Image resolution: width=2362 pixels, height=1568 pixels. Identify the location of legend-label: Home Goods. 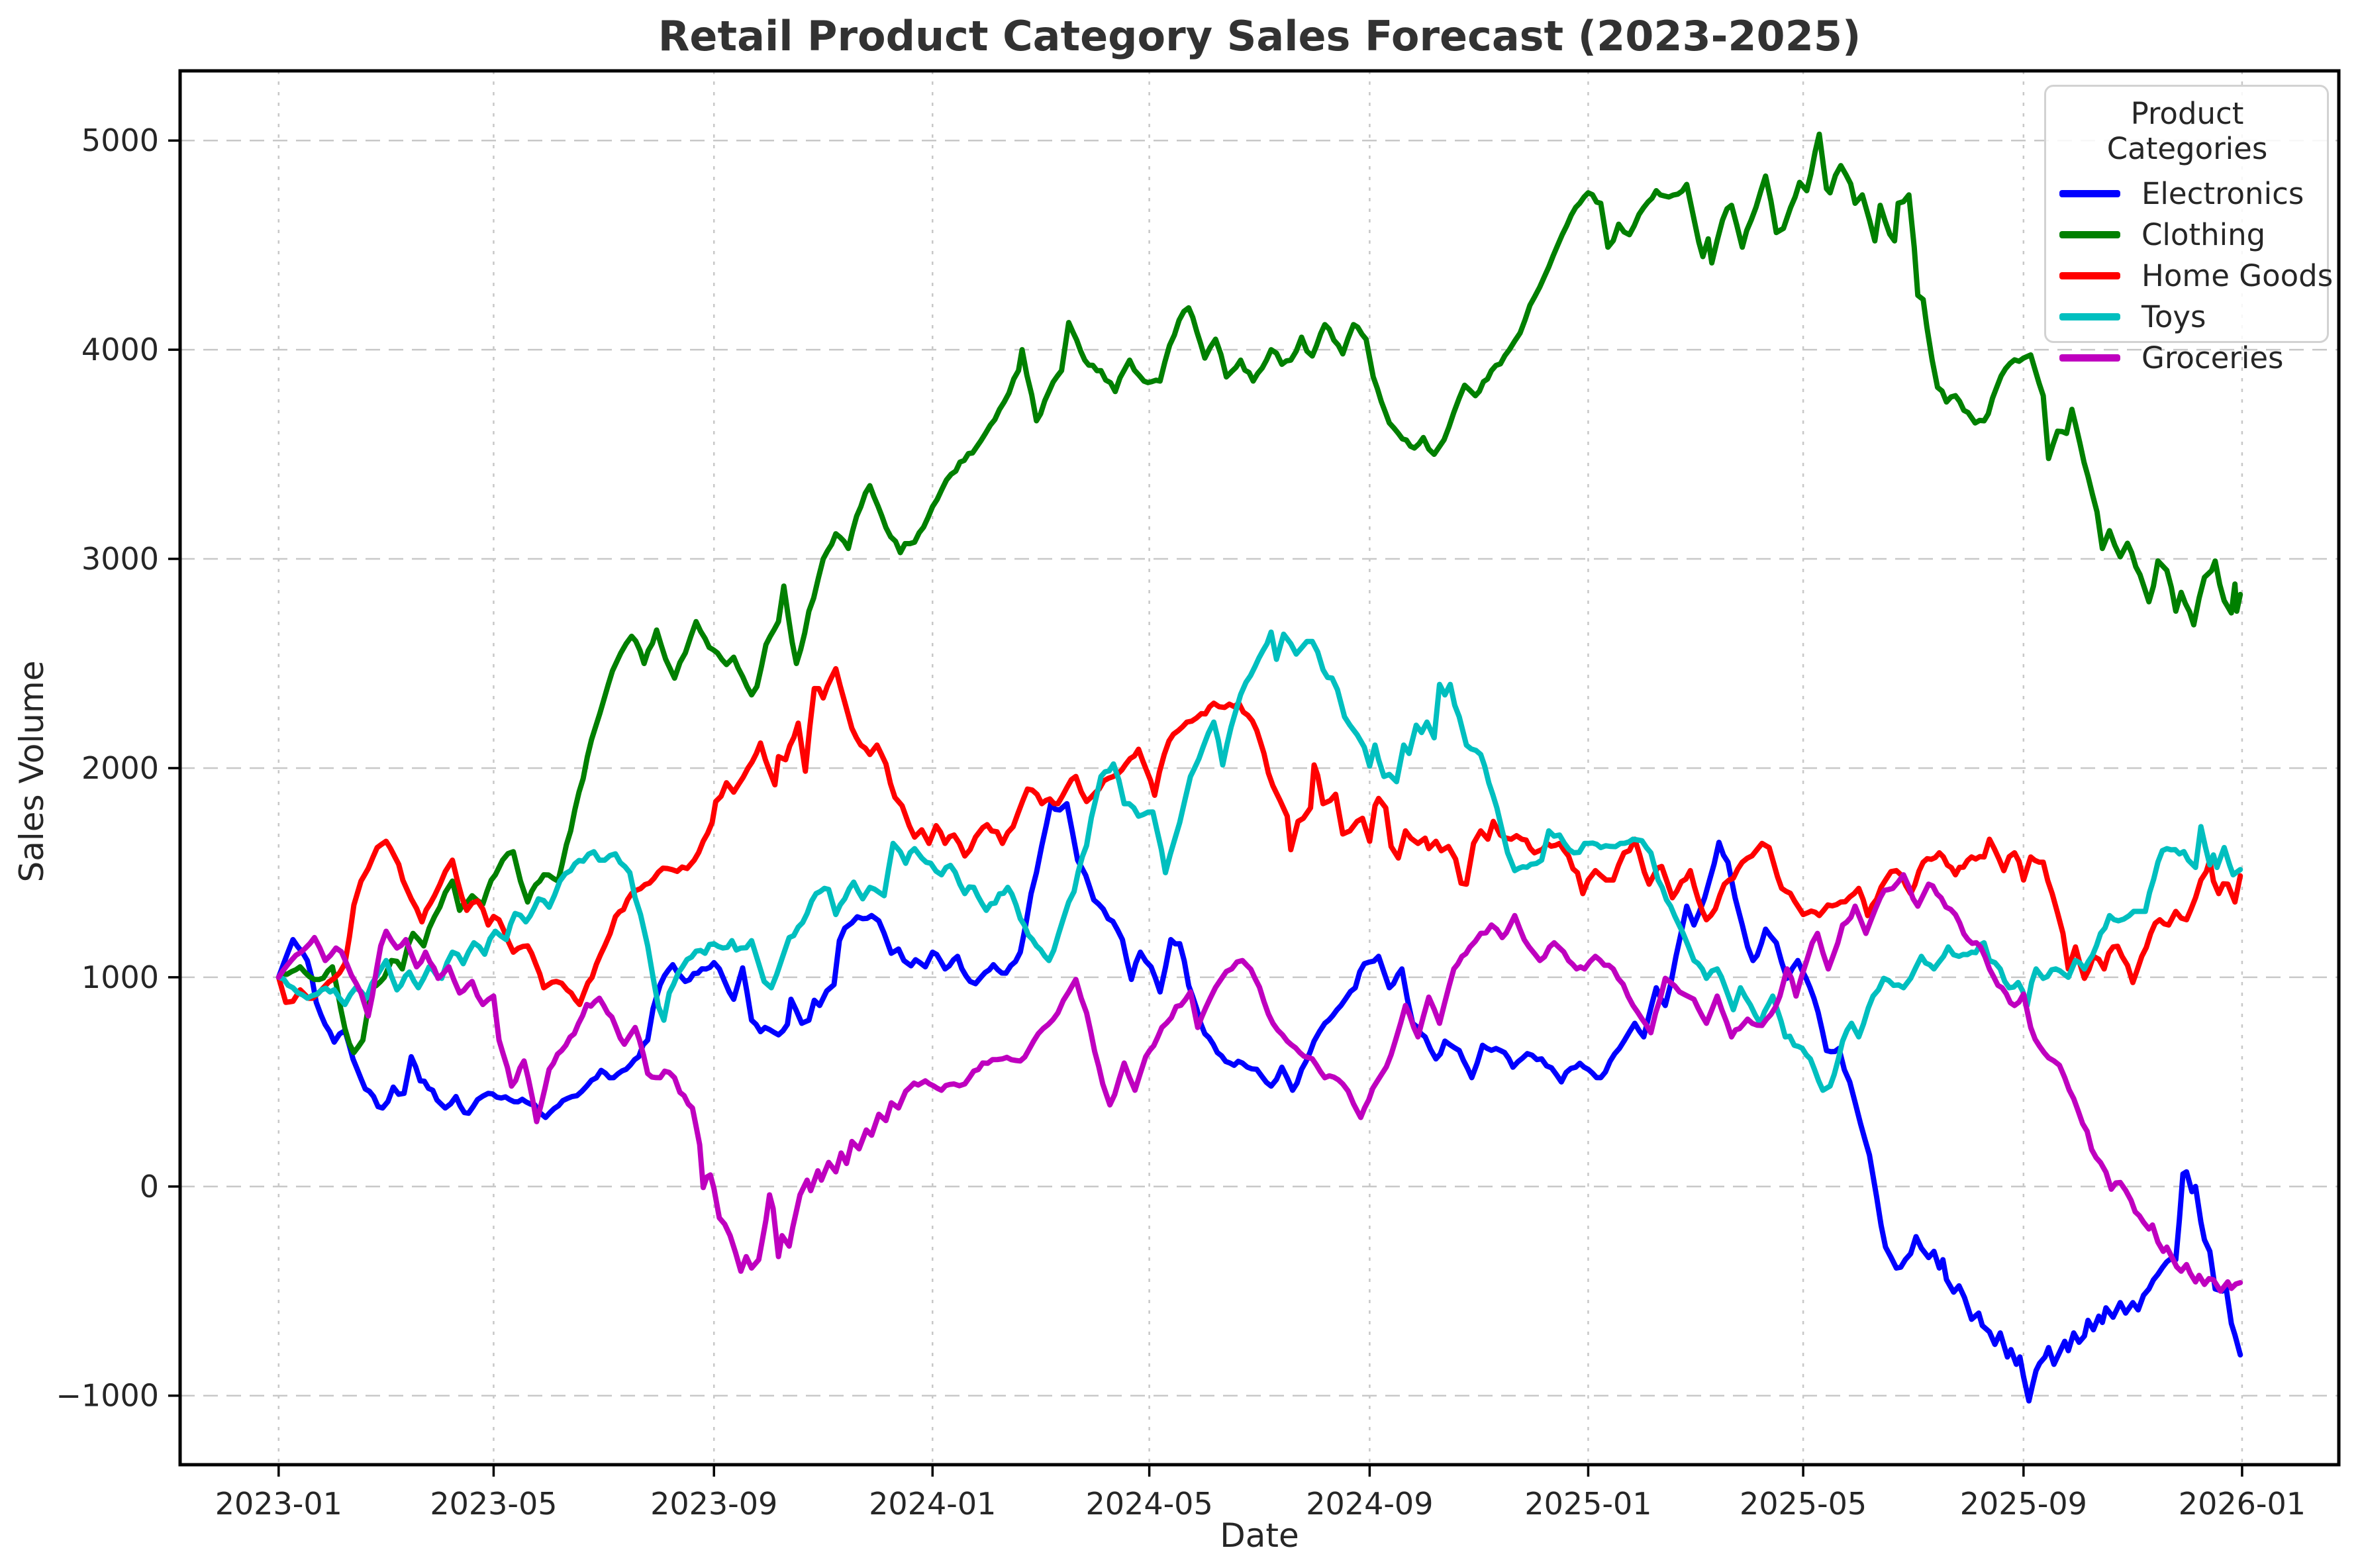
(2237, 275).